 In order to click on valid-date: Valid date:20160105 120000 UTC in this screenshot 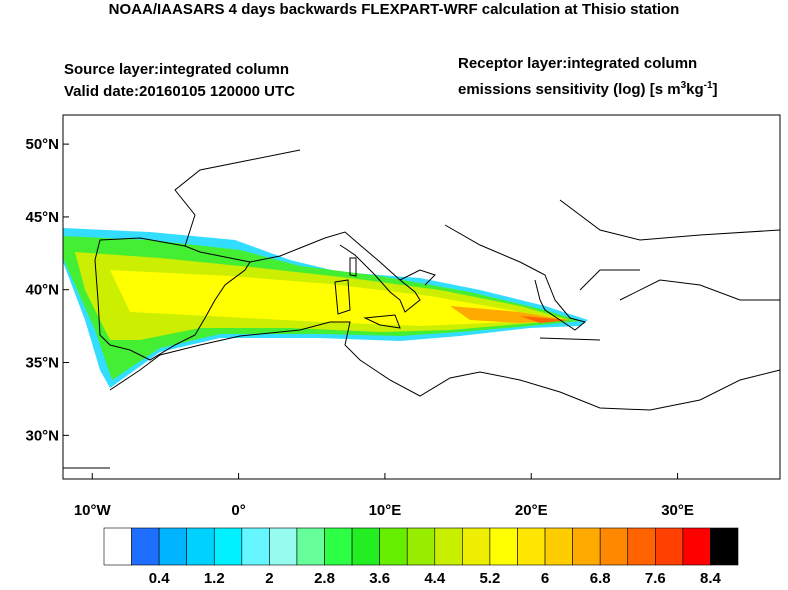, I will do `click(179, 91)`.